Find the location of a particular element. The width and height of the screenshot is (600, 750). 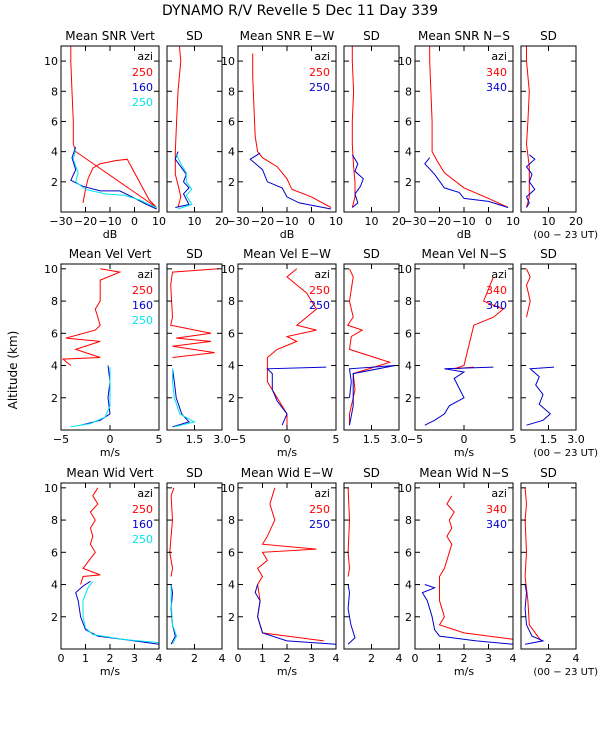

panel-title: Mean SNR Vert is located at coordinates (110, 36).